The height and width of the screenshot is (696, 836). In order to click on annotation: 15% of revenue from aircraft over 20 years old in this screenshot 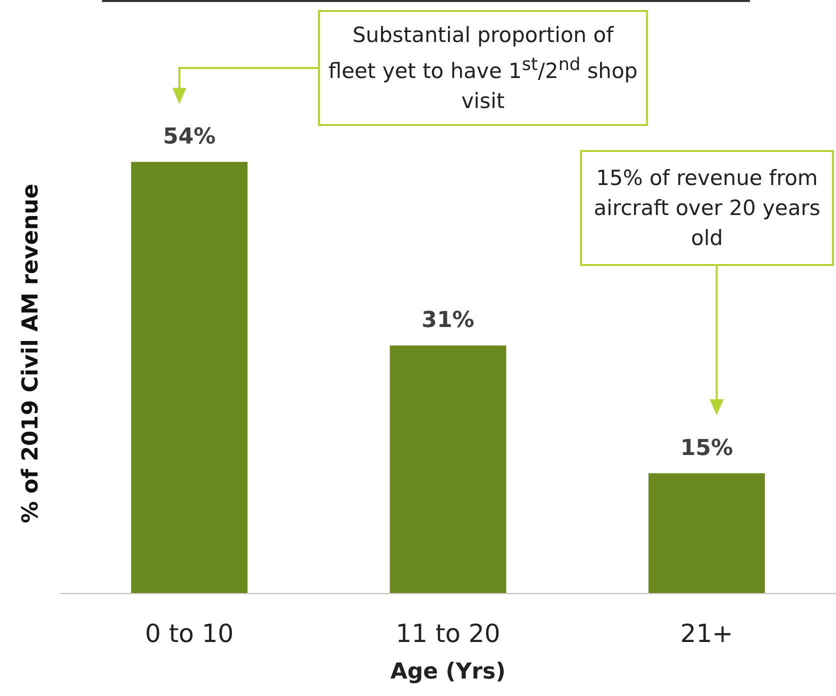, I will do `click(707, 208)`.